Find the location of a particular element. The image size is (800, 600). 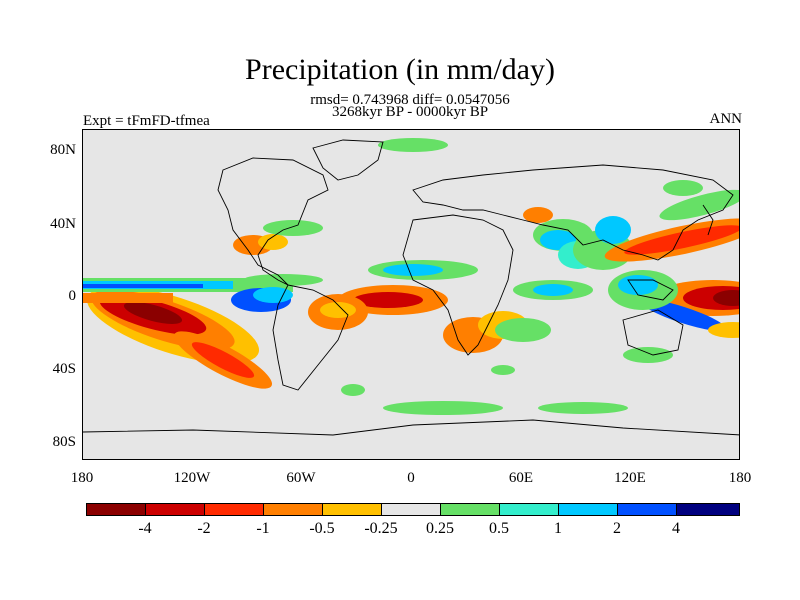

x-tick-label: 120E is located at coordinates (630, 478).